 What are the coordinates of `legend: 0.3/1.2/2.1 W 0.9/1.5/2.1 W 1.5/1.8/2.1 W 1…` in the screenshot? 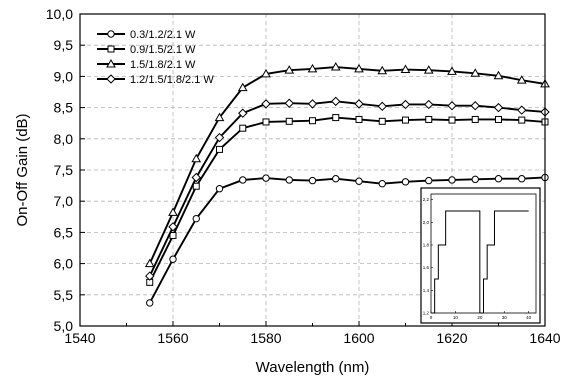 It's located at (155, 57).